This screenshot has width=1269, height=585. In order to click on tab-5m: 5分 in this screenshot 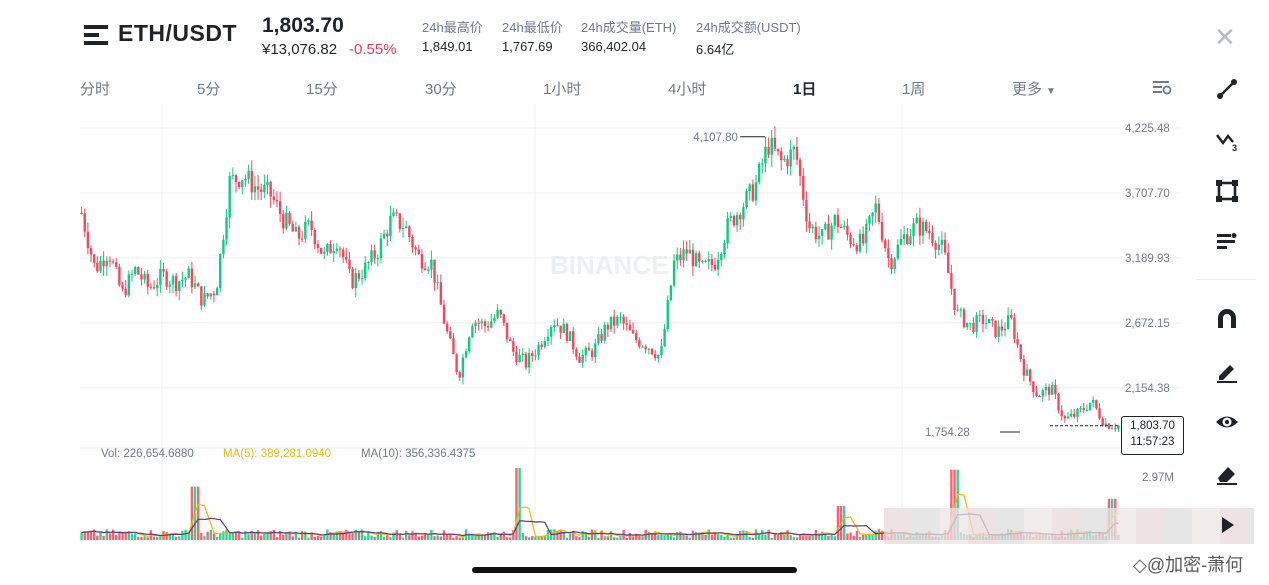, I will do `click(209, 89)`.